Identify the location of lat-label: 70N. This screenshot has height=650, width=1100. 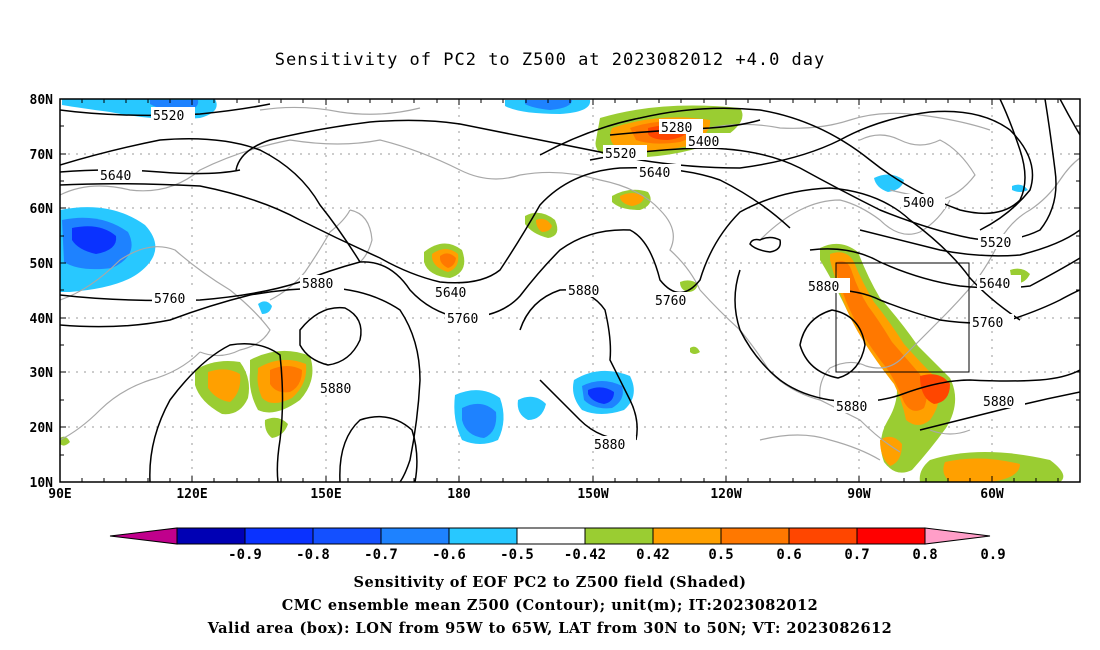
(42, 155).